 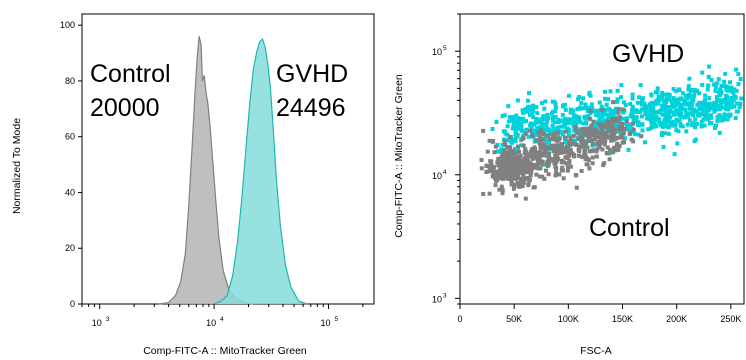 I want to click on histogram-x-tick-label: 10, so click(x=97, y=323).